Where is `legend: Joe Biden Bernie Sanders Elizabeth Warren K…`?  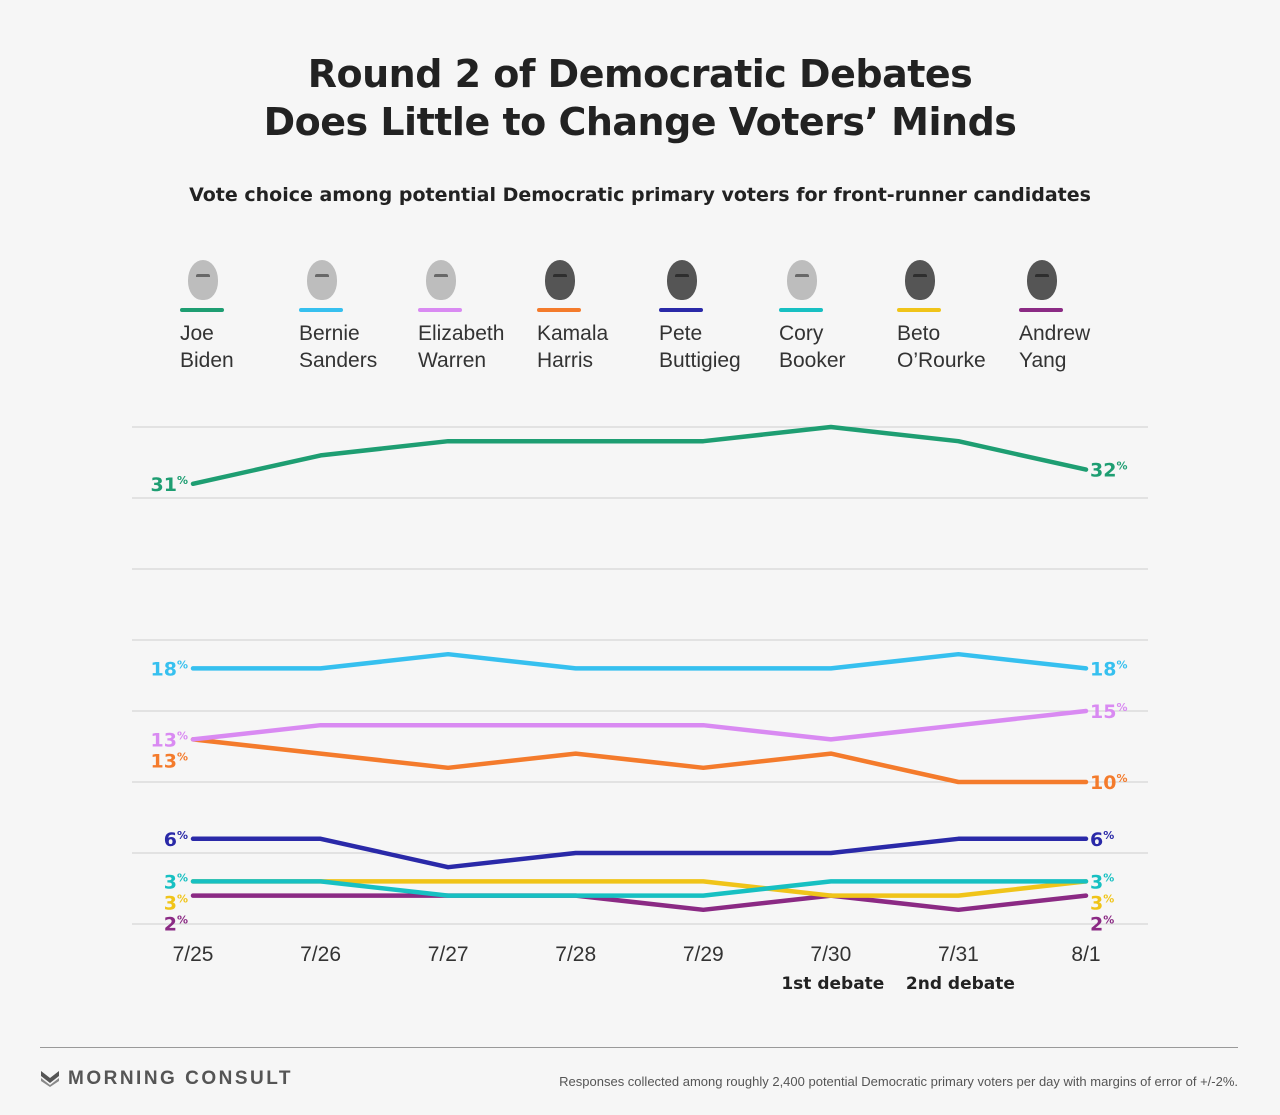
legend: Joe Biden Bernie Sanders Elizabeth Warren K… is located at coordinates (640, 323).